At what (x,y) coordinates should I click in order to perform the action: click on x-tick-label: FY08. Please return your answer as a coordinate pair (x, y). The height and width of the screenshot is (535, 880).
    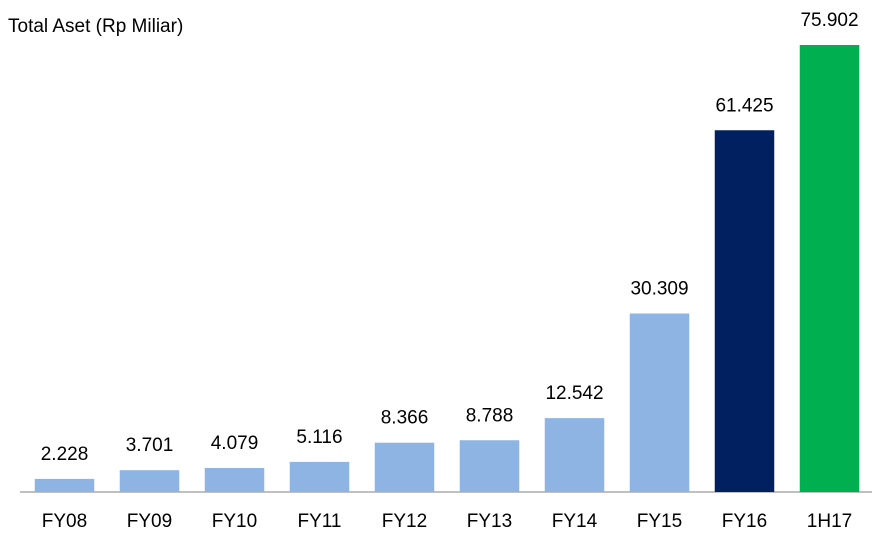
    Looking at the image, I should click on (64, 521).